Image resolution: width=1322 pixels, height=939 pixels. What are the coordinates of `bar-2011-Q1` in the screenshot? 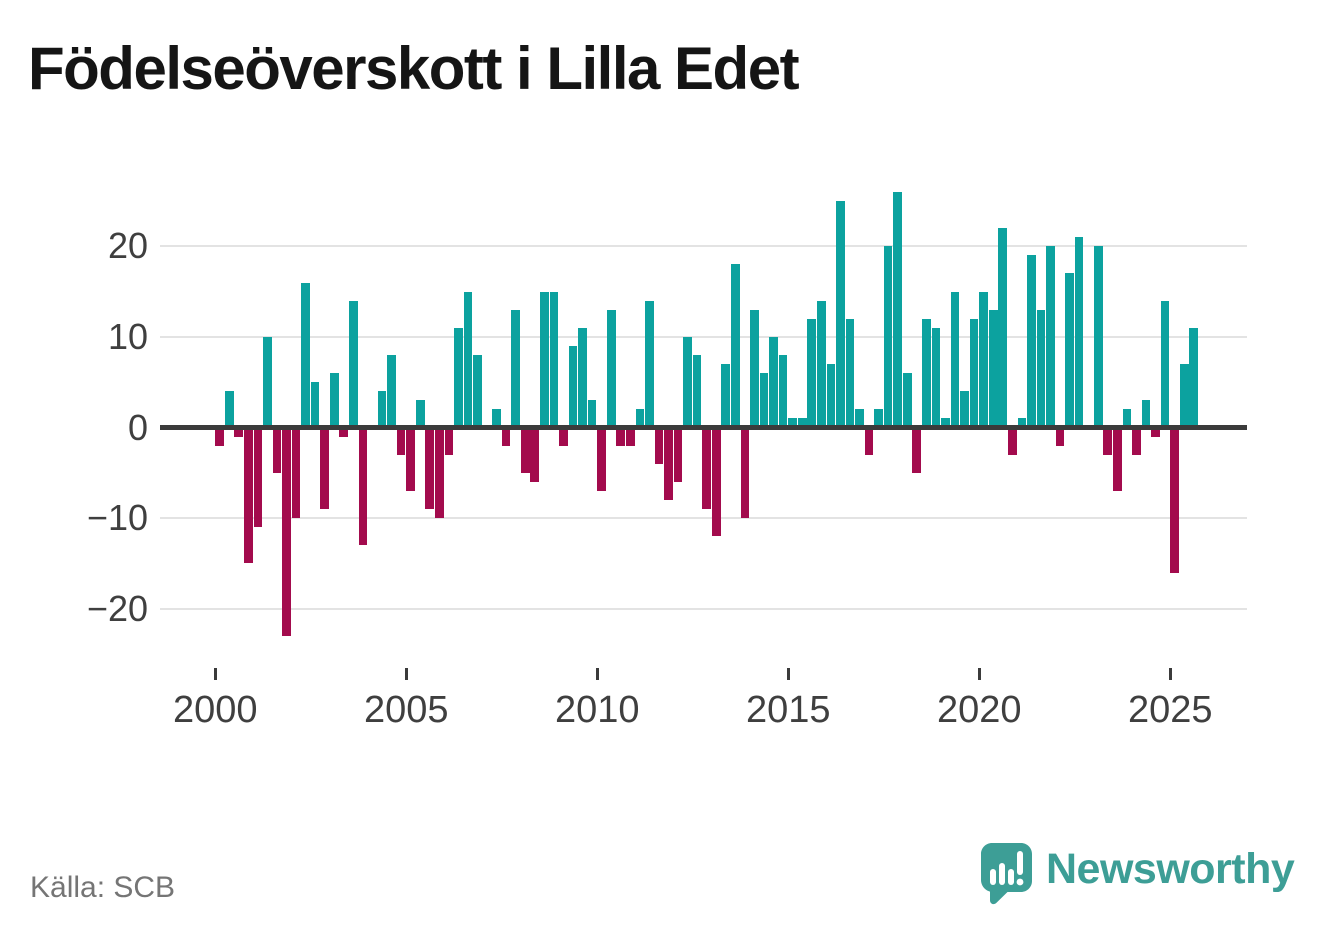 It's located at (640, 418).